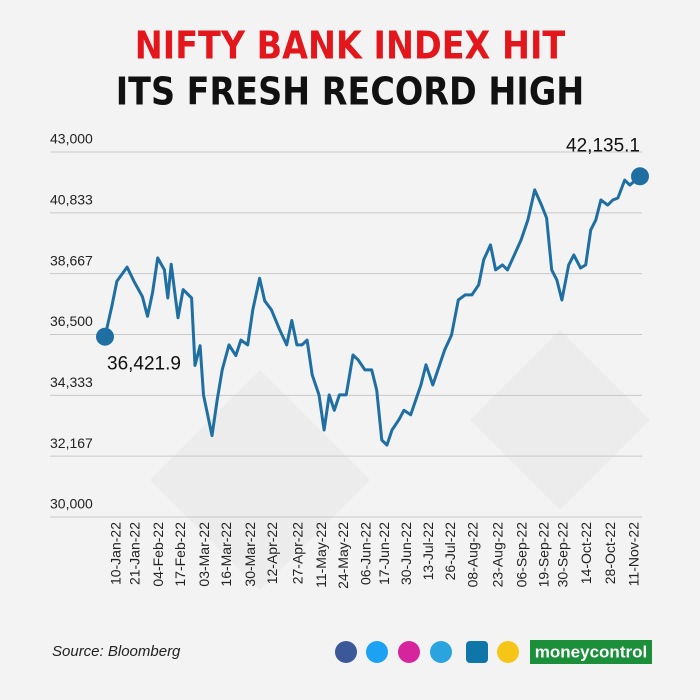 This screenshot has height=700, width=700. I want to click on x-tick-label: 19-Sep-22, so click(544, 555).